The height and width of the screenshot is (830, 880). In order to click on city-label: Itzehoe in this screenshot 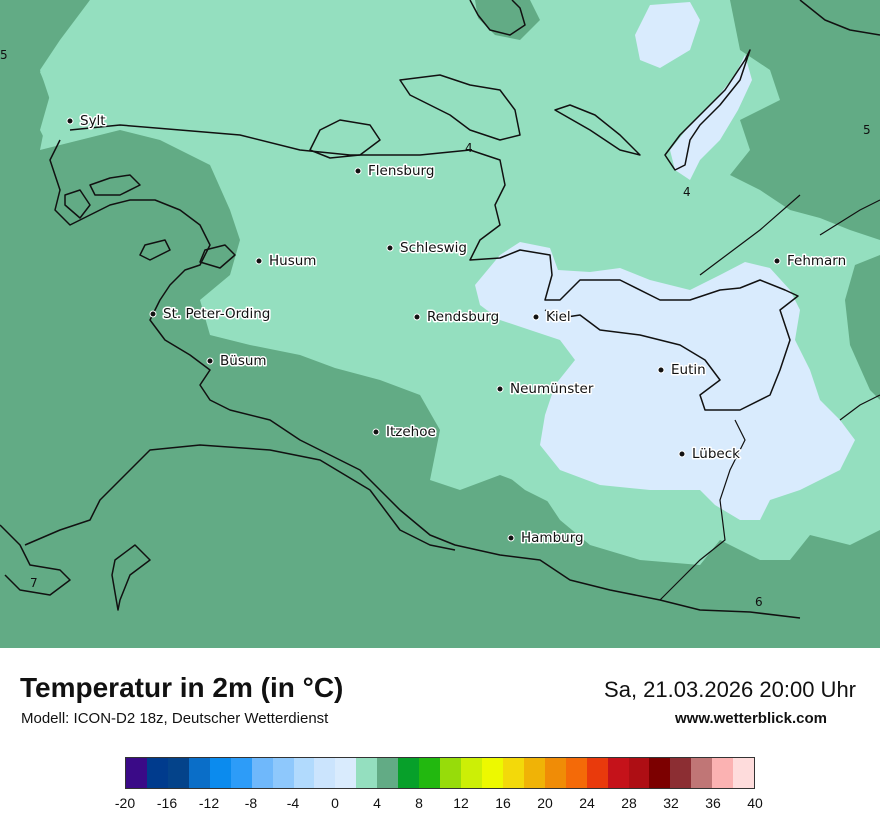, I will do `click(411, 432)`.